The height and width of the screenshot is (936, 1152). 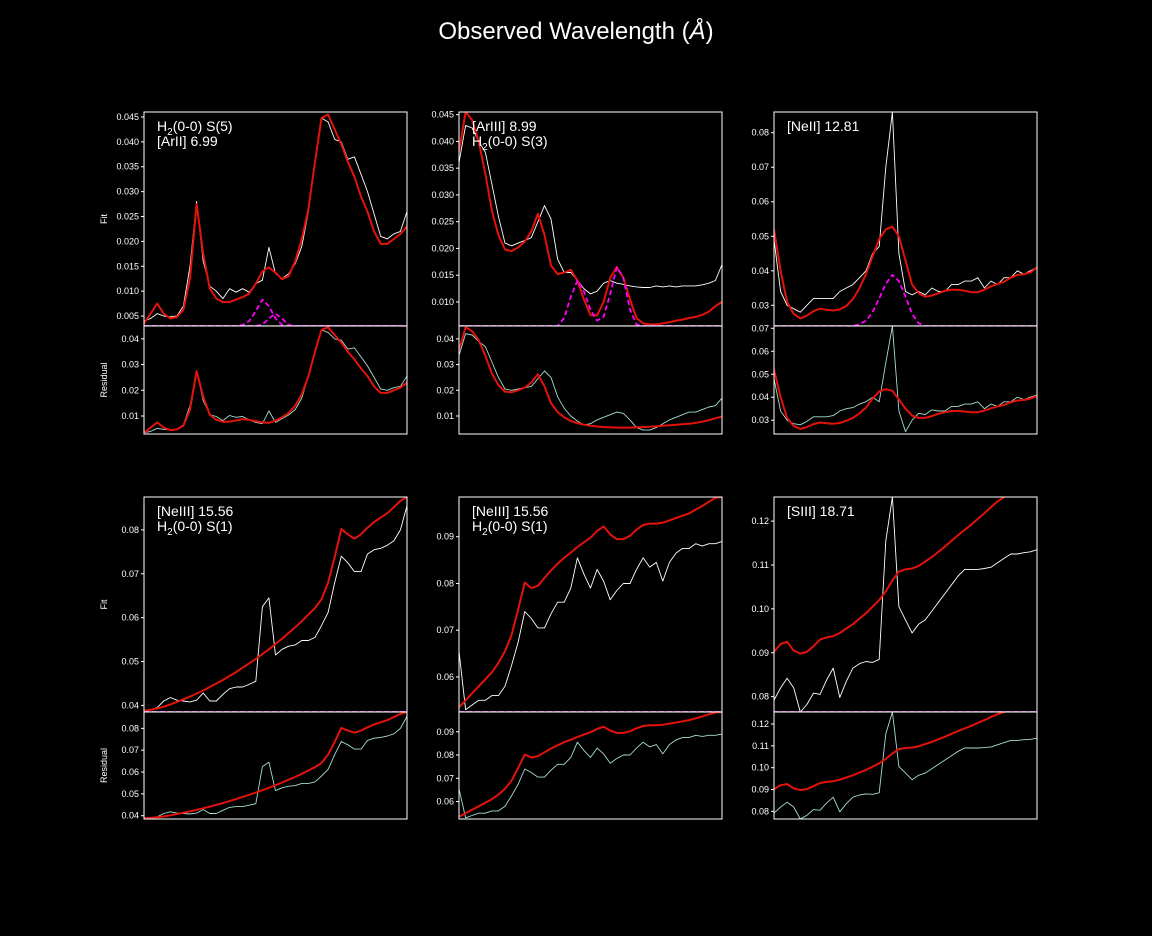 I want to click on panel-bottom-left-residual: 0.04 0.05 0.06 0.07 0.08 Residual, so click(x=253, y=766).